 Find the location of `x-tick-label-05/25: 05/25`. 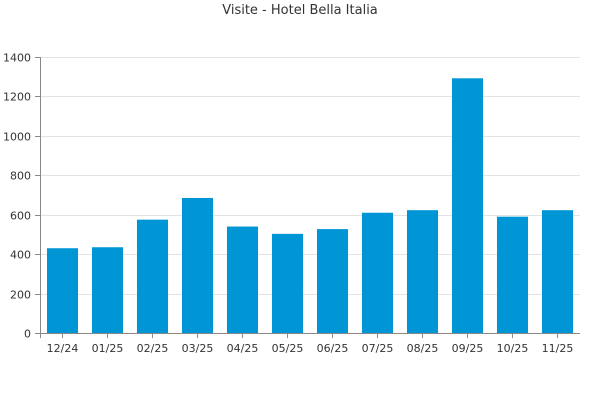

x-tick-label-05/25: 05/25 is located at coordinates (288, 348).